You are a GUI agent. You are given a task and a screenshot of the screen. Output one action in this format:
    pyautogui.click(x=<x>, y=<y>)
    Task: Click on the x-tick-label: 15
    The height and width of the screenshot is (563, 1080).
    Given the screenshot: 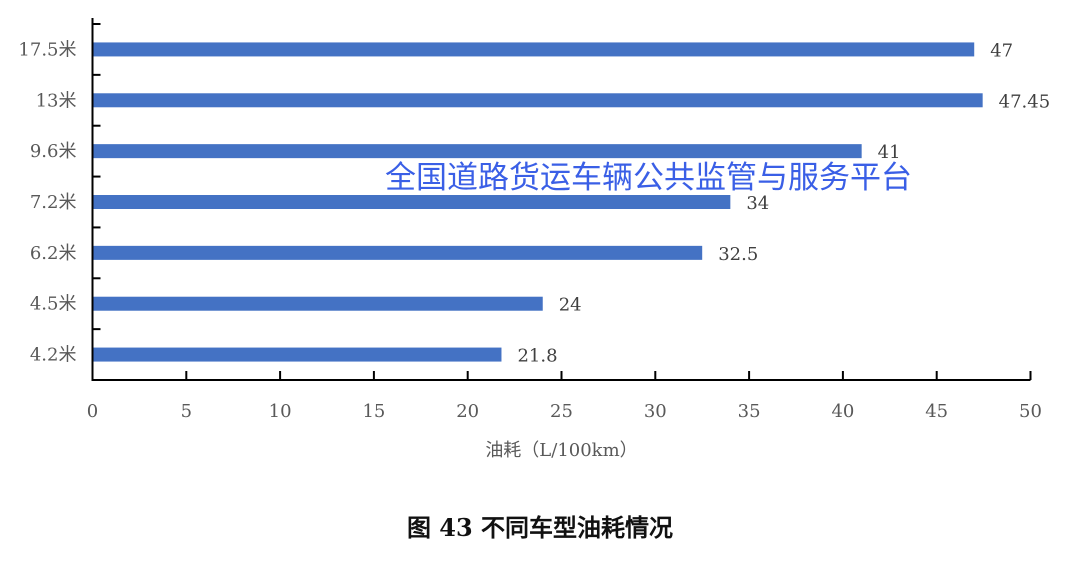 What is the action you would take?
    pyautogui.click(x=373, y=411)
    